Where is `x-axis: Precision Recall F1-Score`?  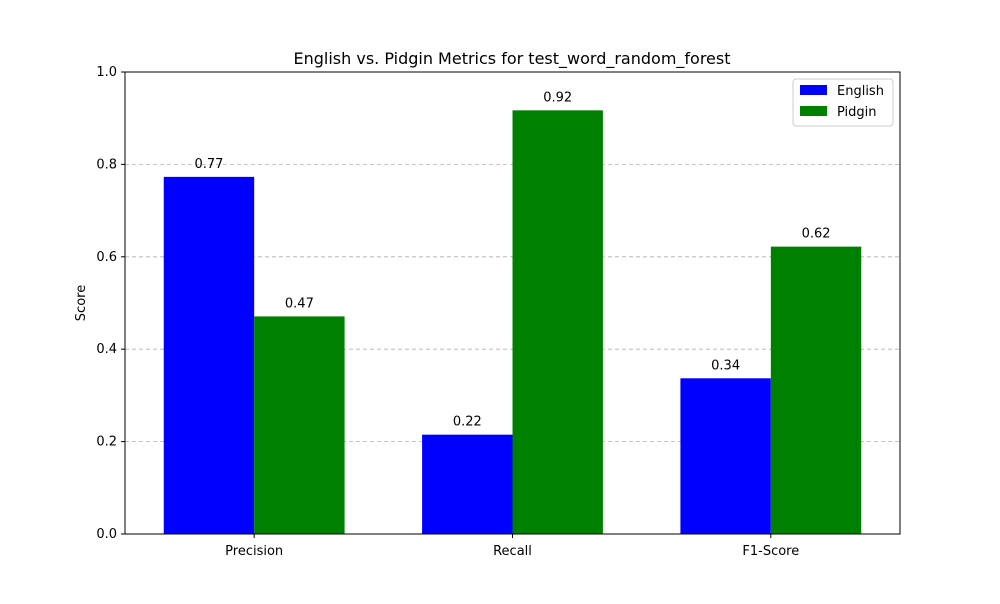 x-axis: Precision Recall F1-Score is located at coordinates (512, 546).